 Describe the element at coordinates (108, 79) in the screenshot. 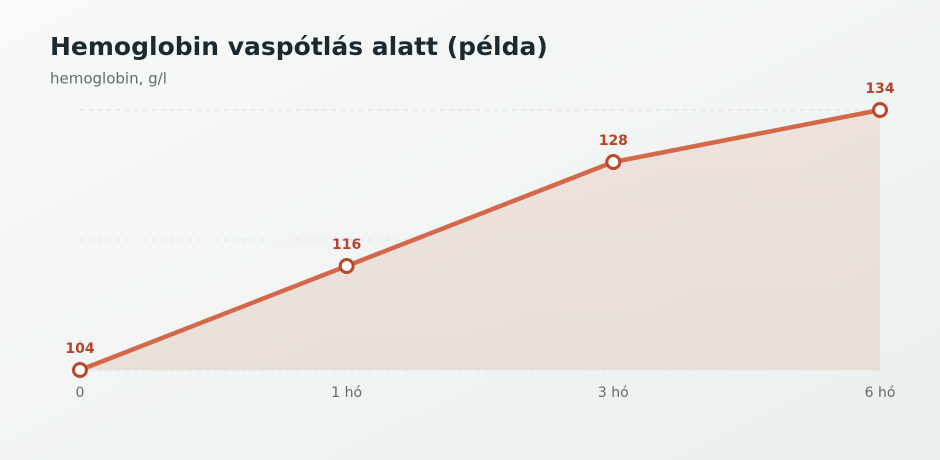

I see `chart-subtitle: hemoglobin, g/l` at that location.